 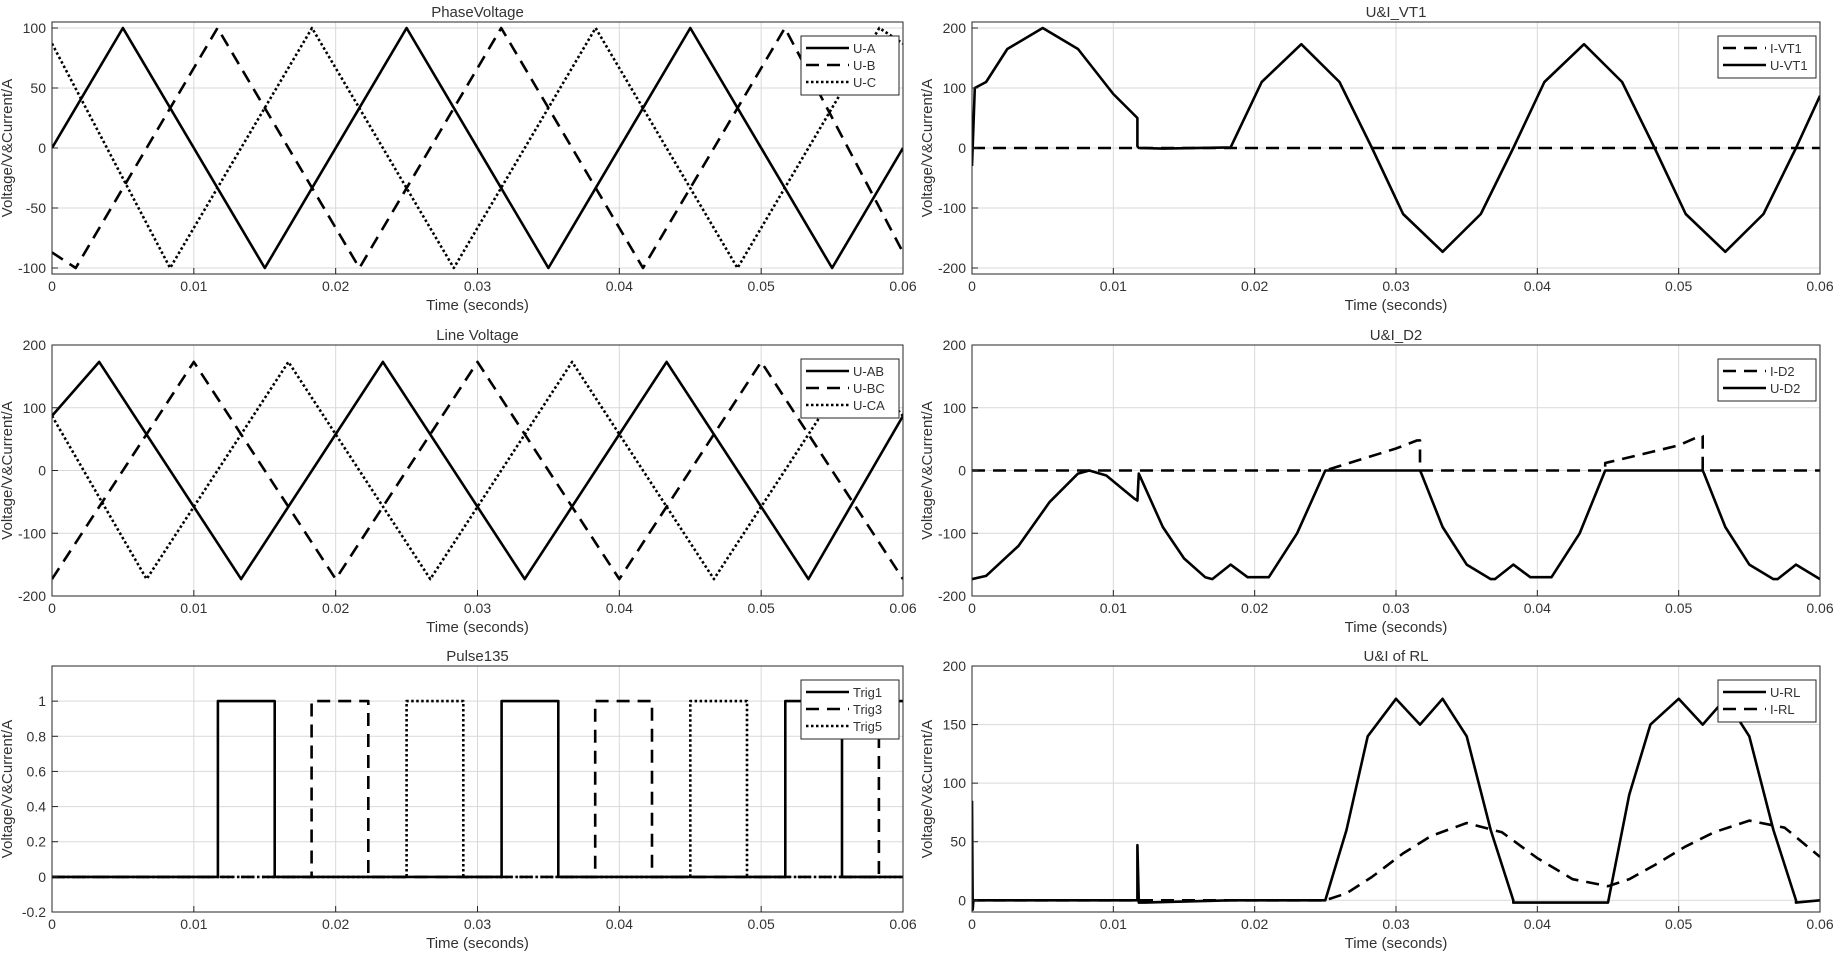 I want to click on legend-label: U-A, so click(x=864, y=48).